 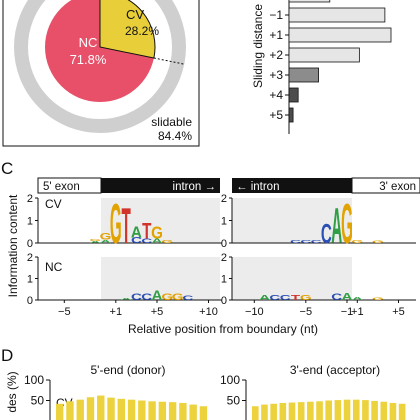 I want to click on pie-slice-leader, so click(x=169, y=61).